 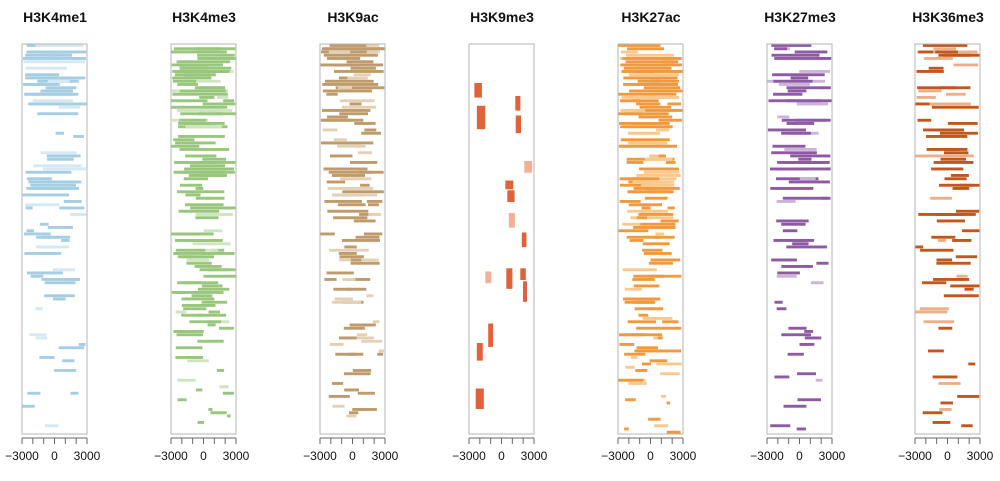 I want to click on heatmap-cells, so click(x=203, y=235).